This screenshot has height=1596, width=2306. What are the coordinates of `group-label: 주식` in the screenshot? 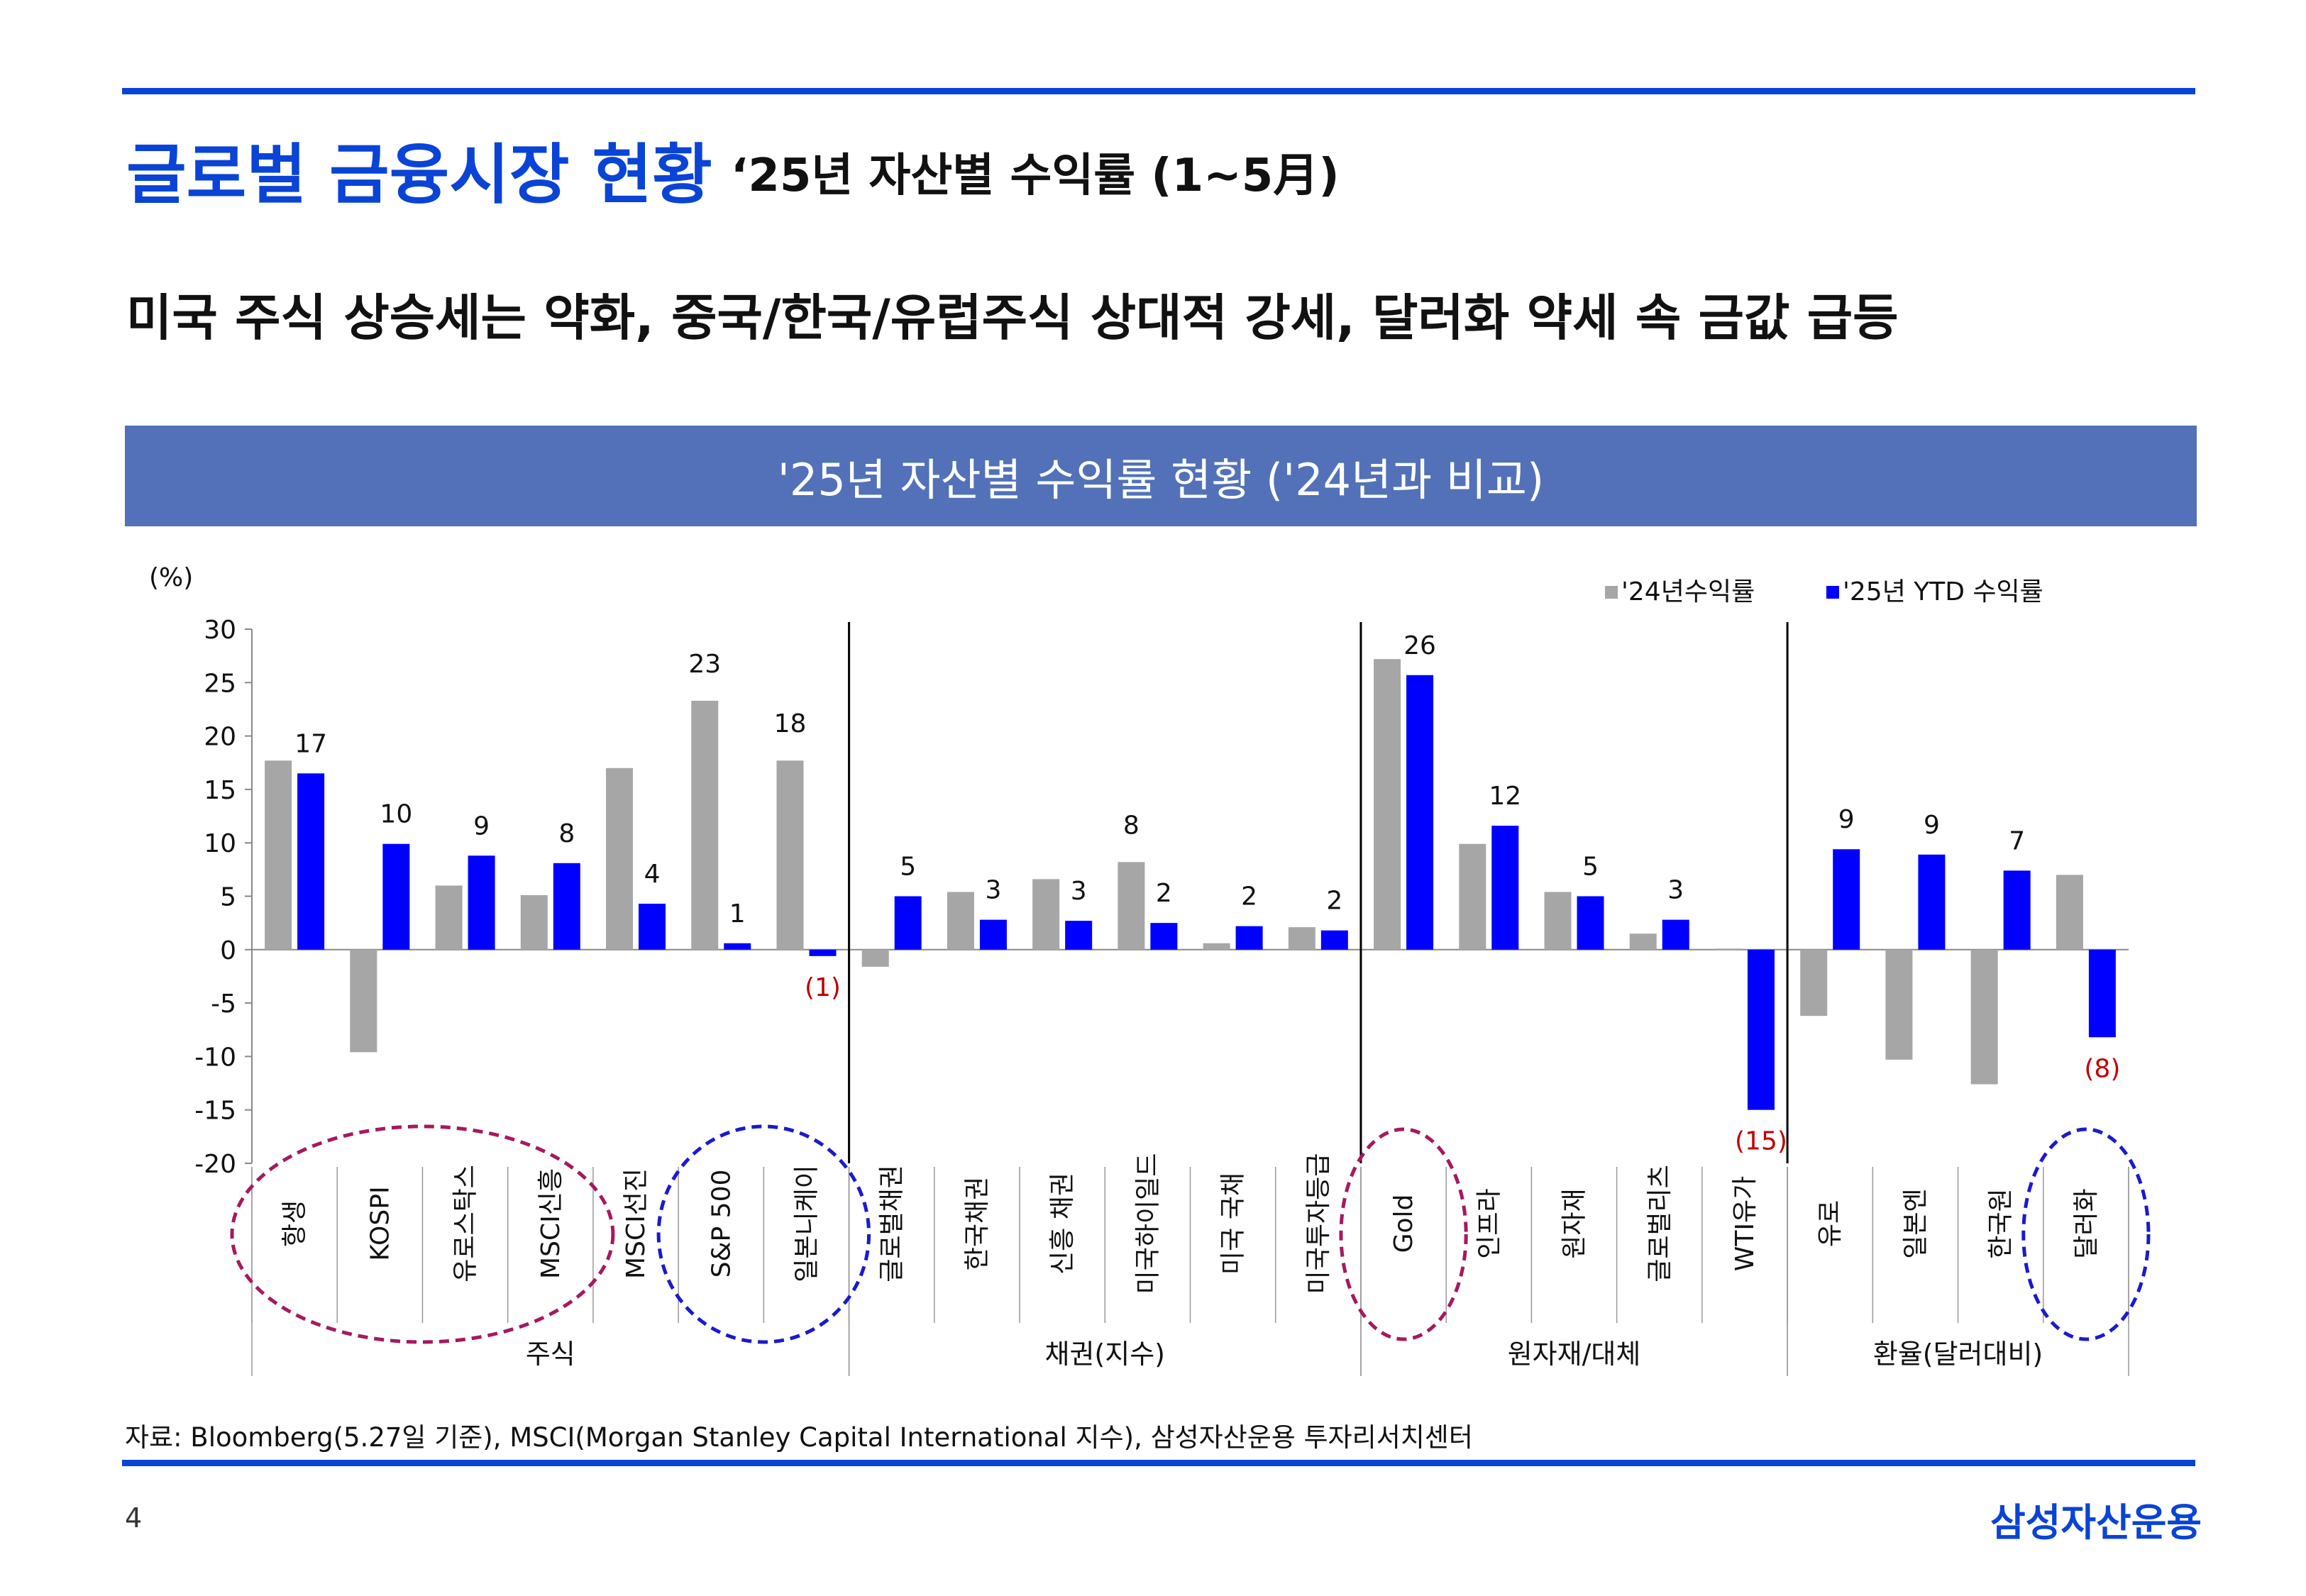 It's located at (550, 1355).